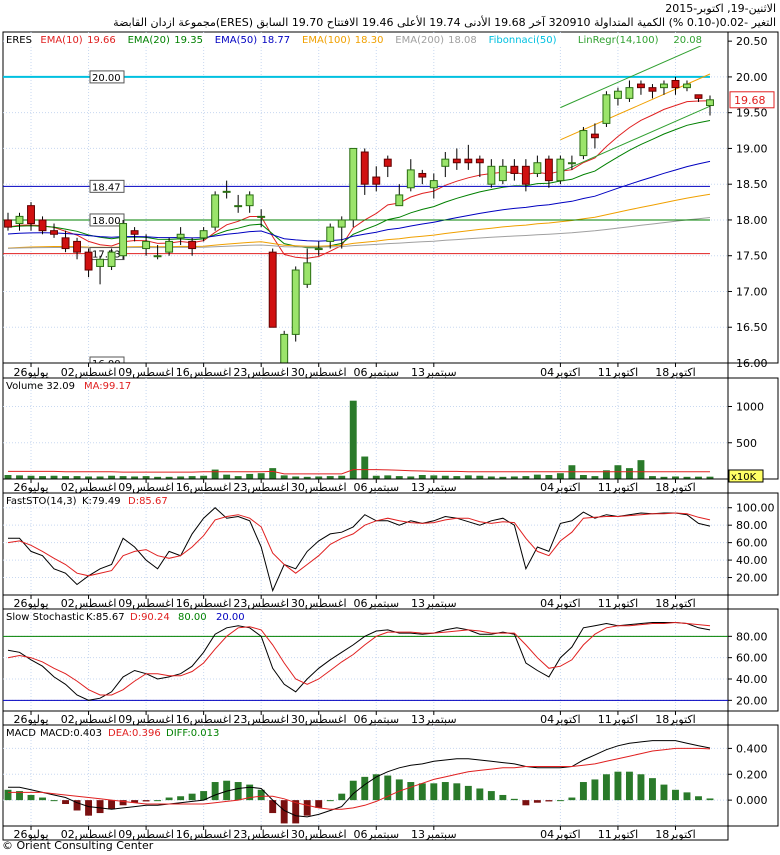 The width and height of the screenshot is (780, 855). Describe the element at coordinates (752, 800) in the screenshot. I see `macd-y-tick-label: 0.000` at that location.